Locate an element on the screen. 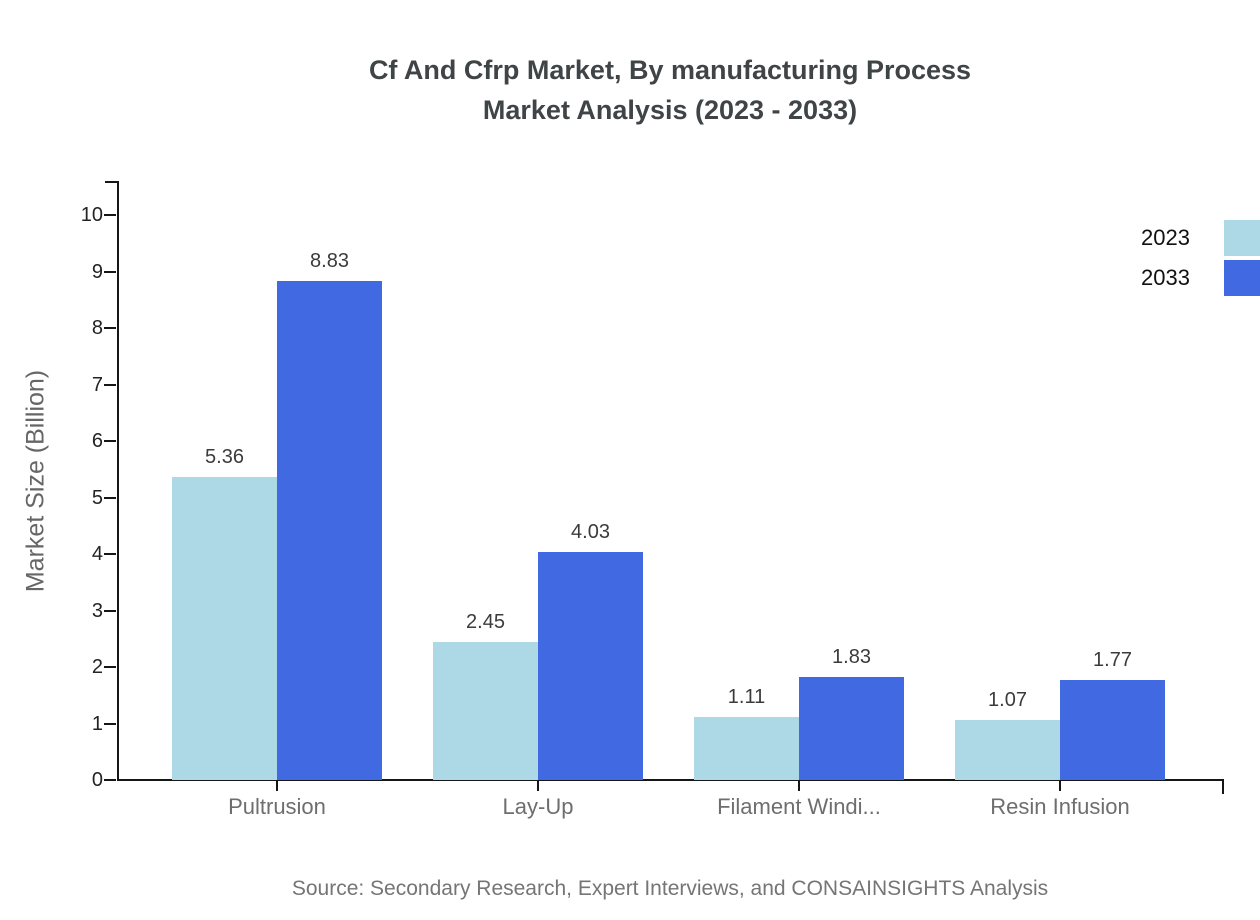 Image resolution: width=1260 pixels, height=920 pixels. legend-label: 2023 is located at coordinates (1165, 237).